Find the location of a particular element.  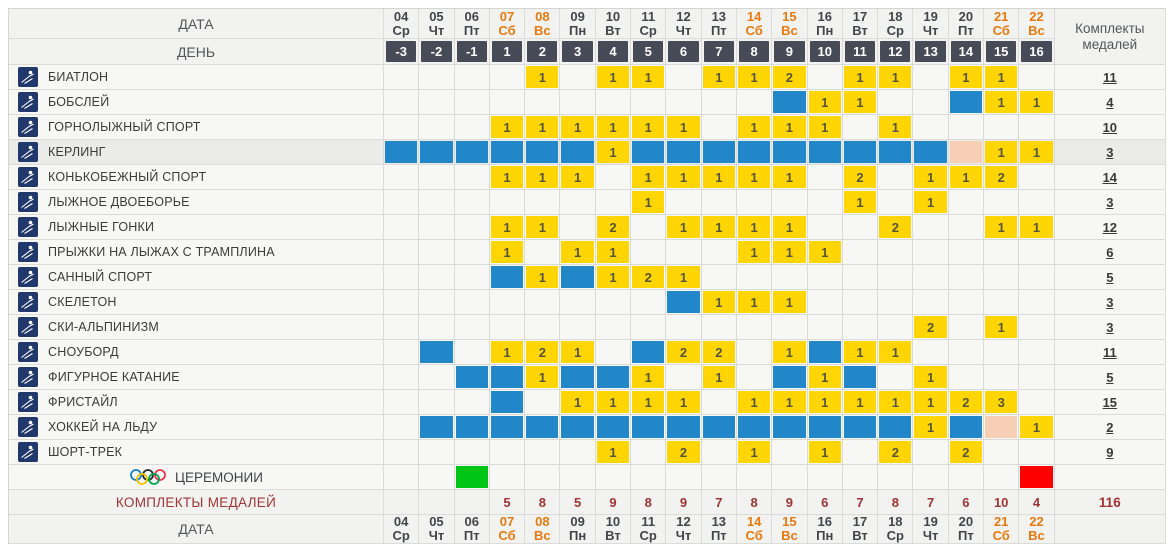

medal-total-link: 2 is located at coordinates (1110, 427).